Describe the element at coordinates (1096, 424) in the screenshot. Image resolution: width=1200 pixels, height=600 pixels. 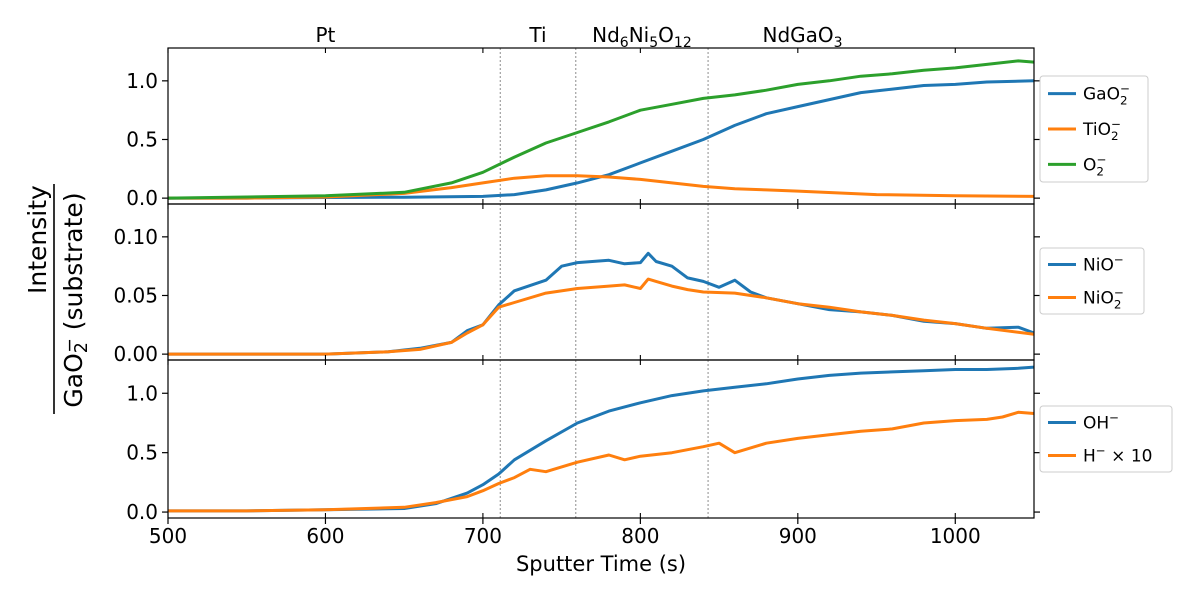
I see `label-segment: OH` at that location.